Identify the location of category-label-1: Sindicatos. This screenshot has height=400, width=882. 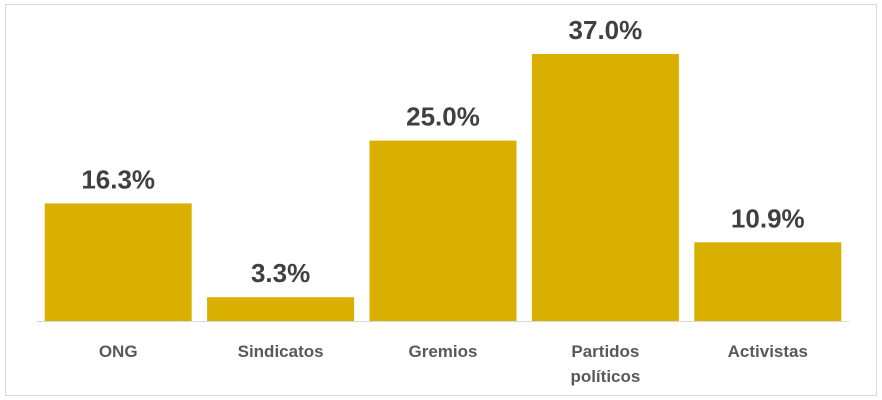
(281, 351).